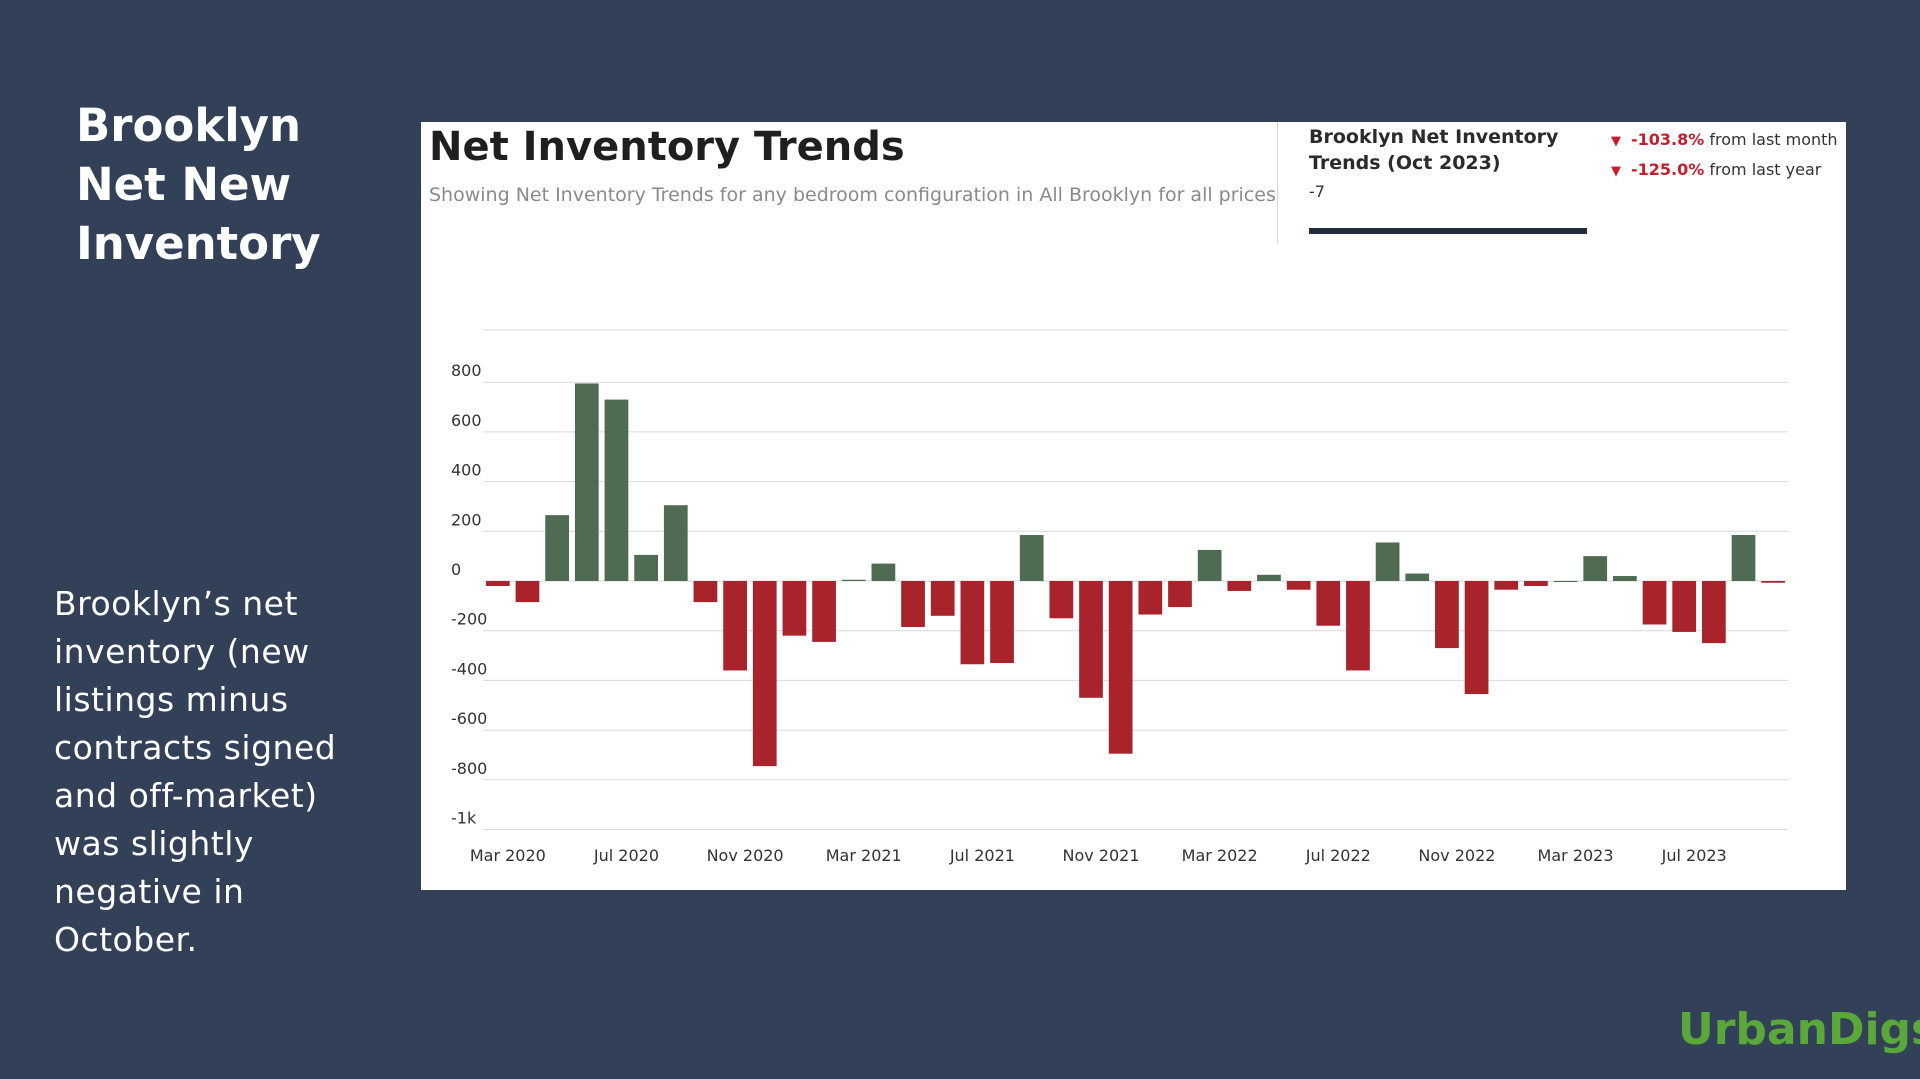  Describe the element at coordinates (469, 619) in the screenshot. I see `y-tick-label: -200` at that location.